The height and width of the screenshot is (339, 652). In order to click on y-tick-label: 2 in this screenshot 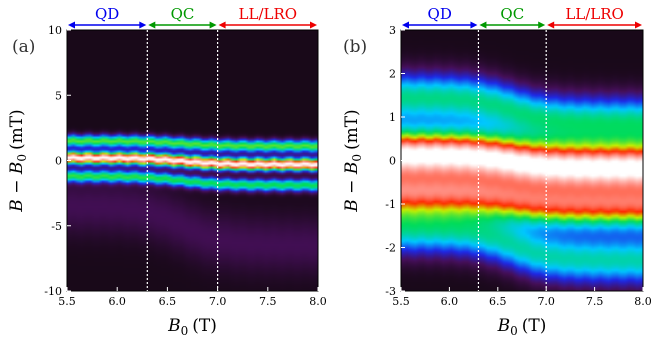, I will do `click(392, 74)`.